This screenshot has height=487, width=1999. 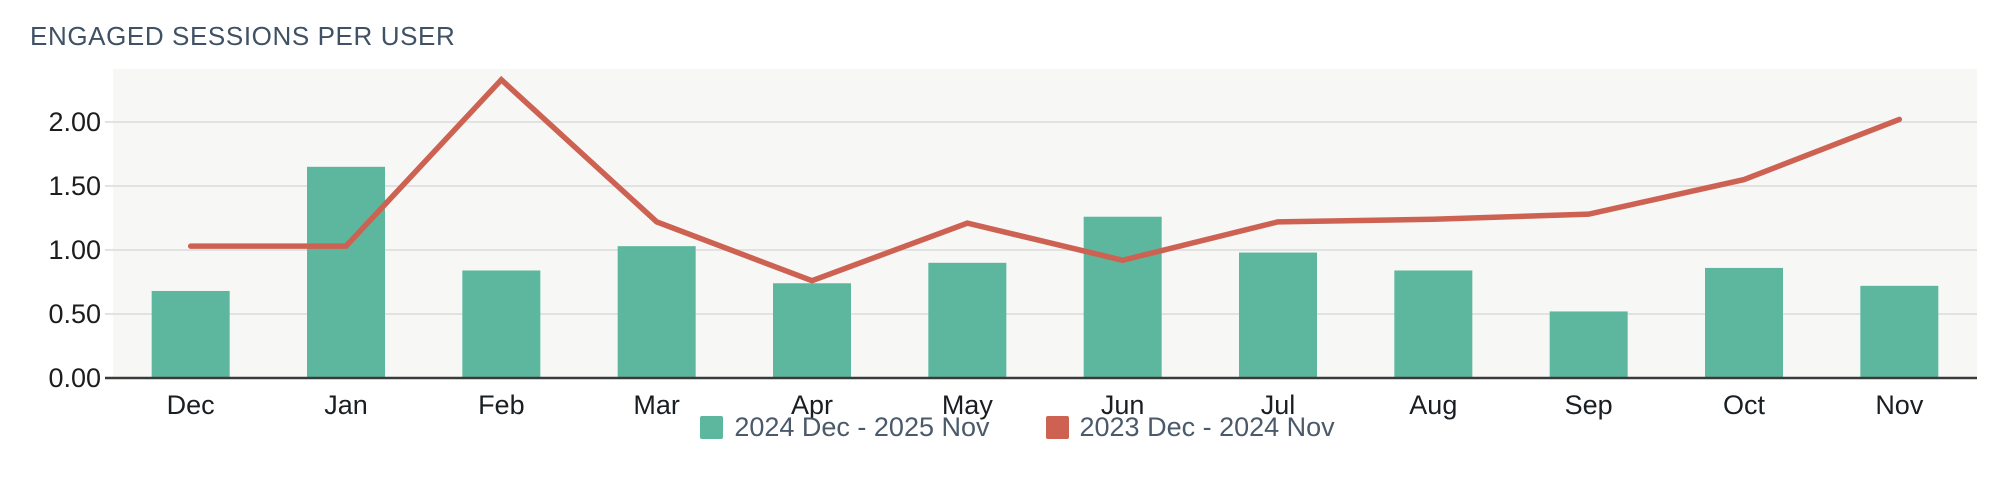 I want to click on x-axis-label: Feb, so click(x=501, y=405).